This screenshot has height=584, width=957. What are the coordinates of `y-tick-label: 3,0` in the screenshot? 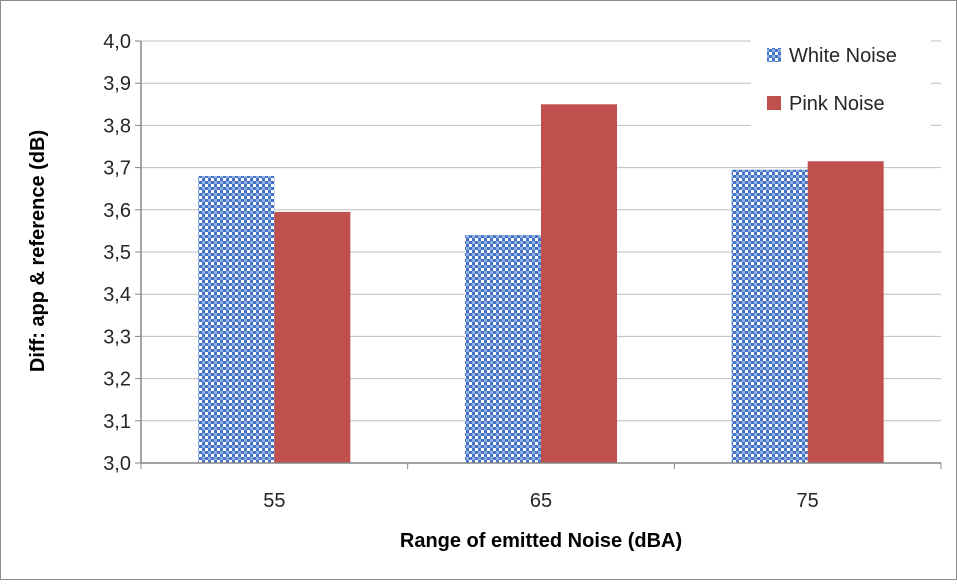 It's located at (117, 464).